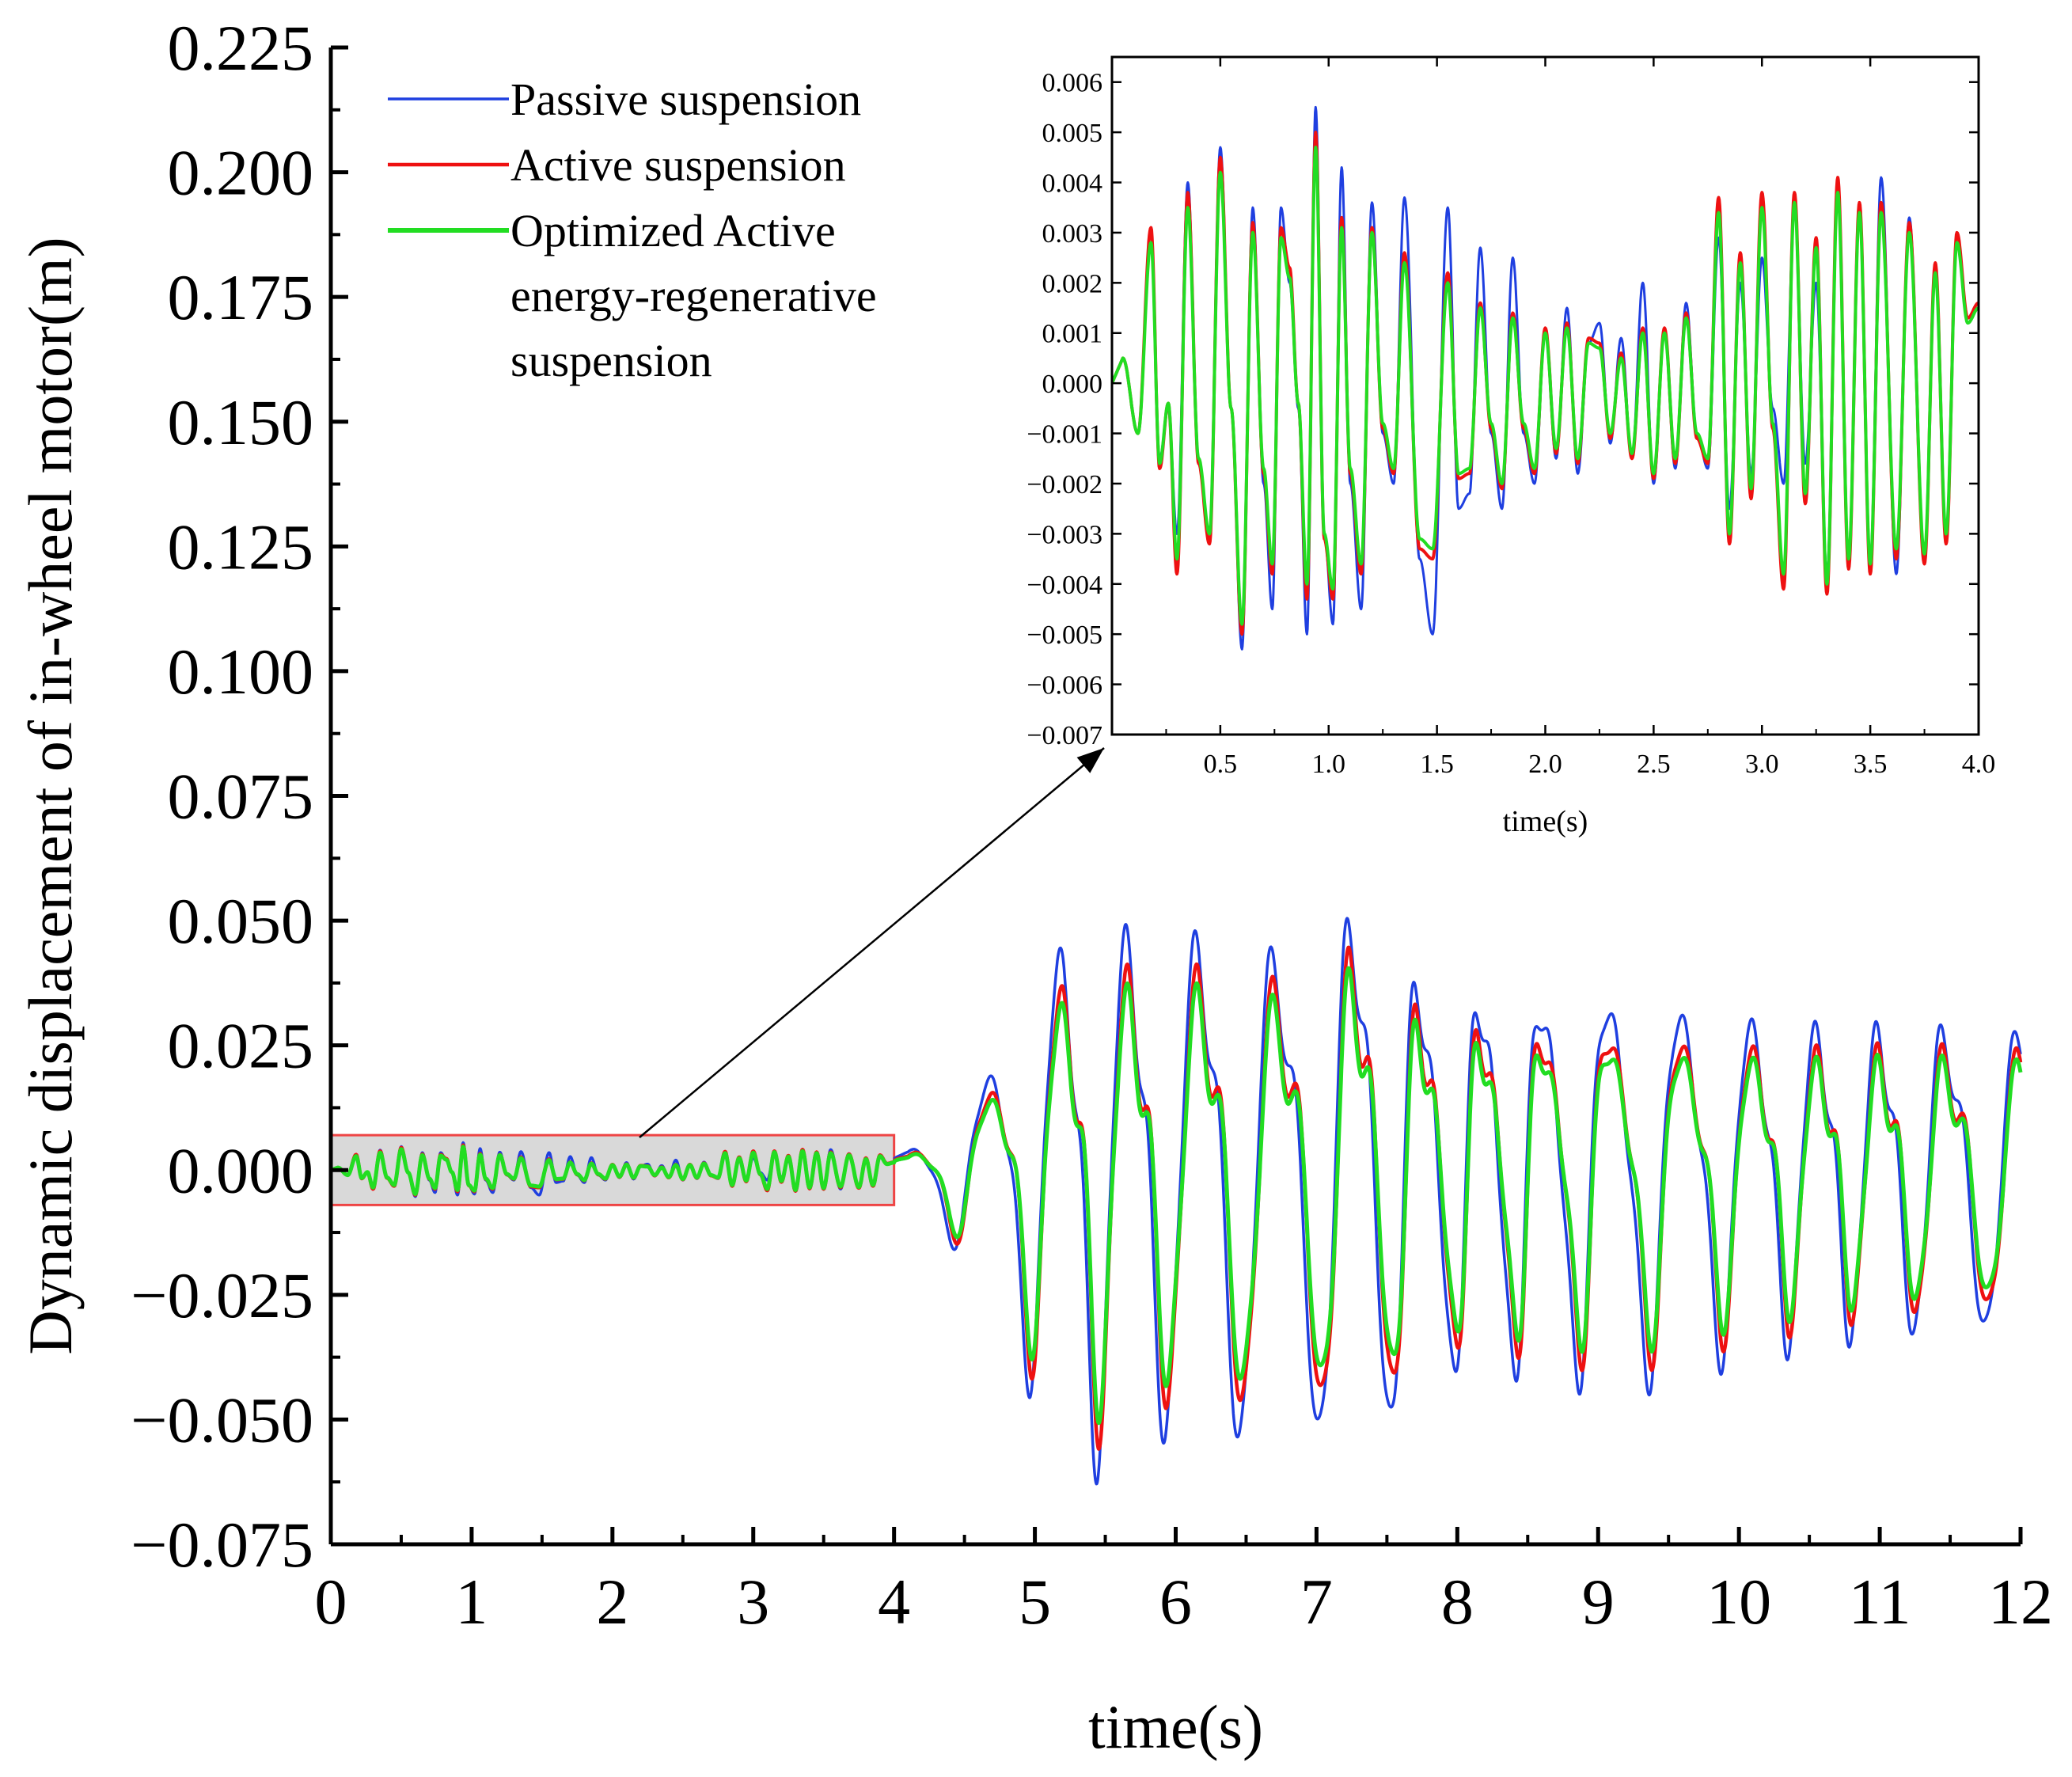 The image size is (2072, 1777). I want to click on x-axis-title: time(s), so click(1176, 1726).